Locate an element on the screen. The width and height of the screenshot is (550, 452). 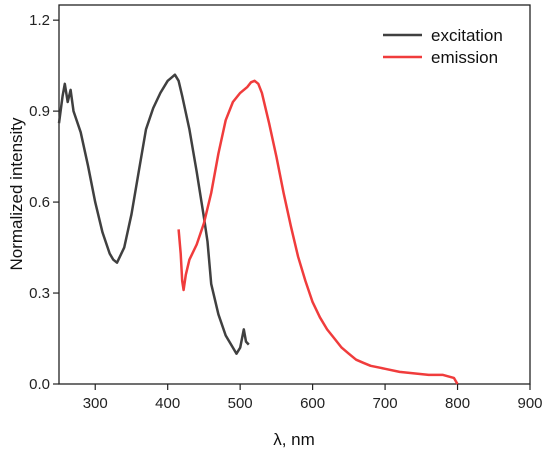
legend: excitation emission is located at coordinates (443, 46).